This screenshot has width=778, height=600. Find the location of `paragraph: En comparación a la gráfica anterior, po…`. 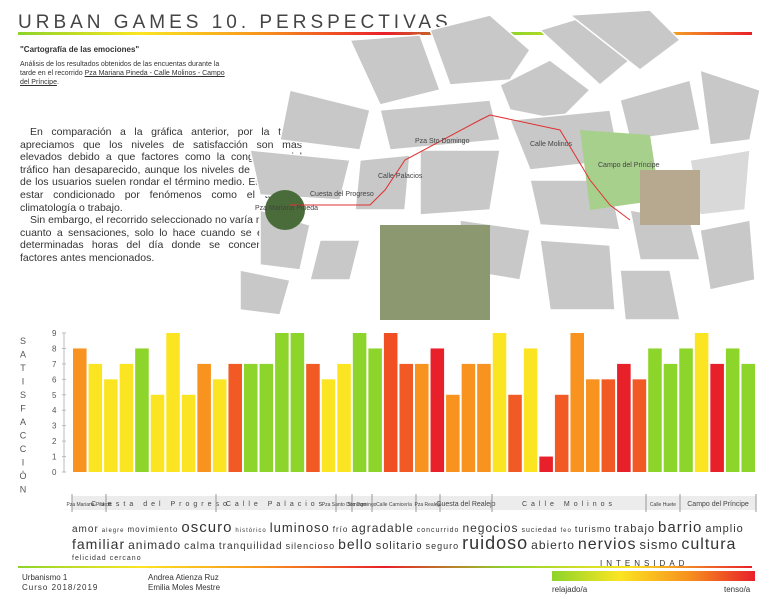

paragraph: En comparación a la gráfica anterior, po… is located at coordinates (161, 170).